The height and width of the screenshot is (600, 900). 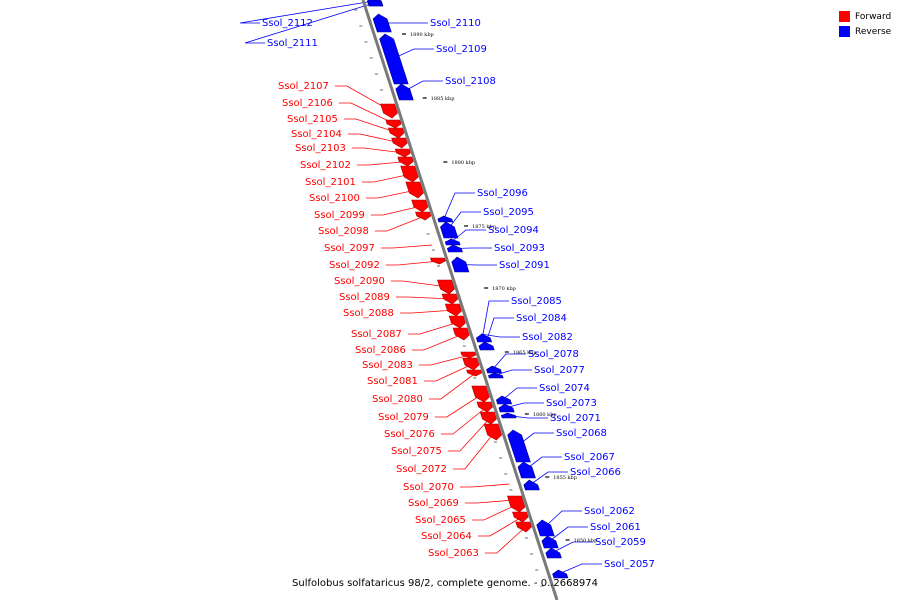 What do you see at coordinates (452, 242) in the screenshot?
I see `gene-arrow-ssol-2094` at bounding box center [452, 242].